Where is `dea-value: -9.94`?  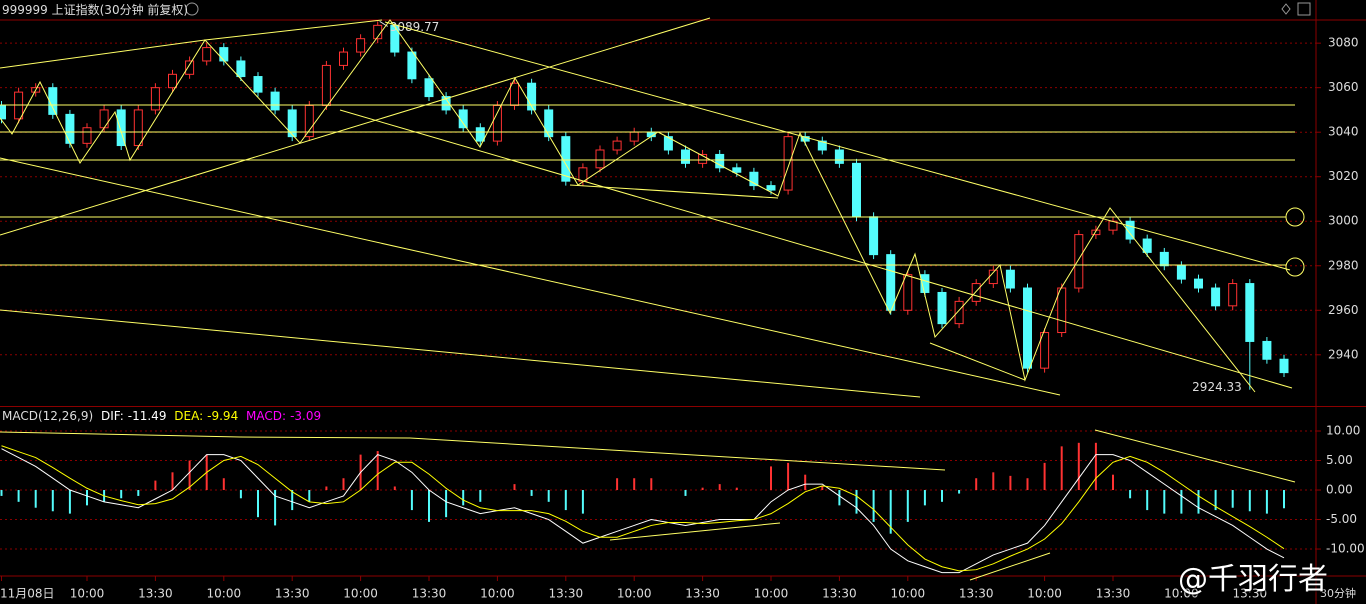
dea-value: -9.94 is located at coordinates (223, 416).